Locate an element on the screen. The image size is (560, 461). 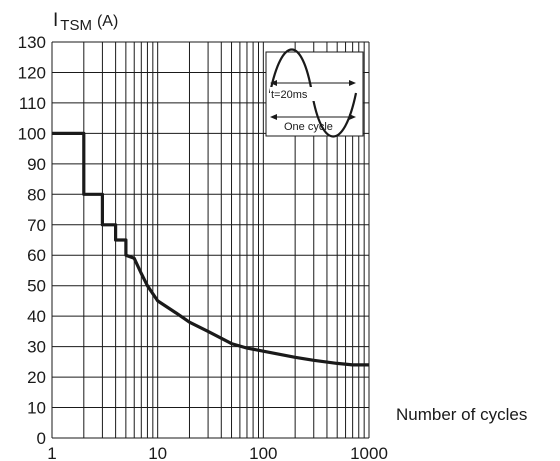
period-label-bg is located at coordinates (293, 94).